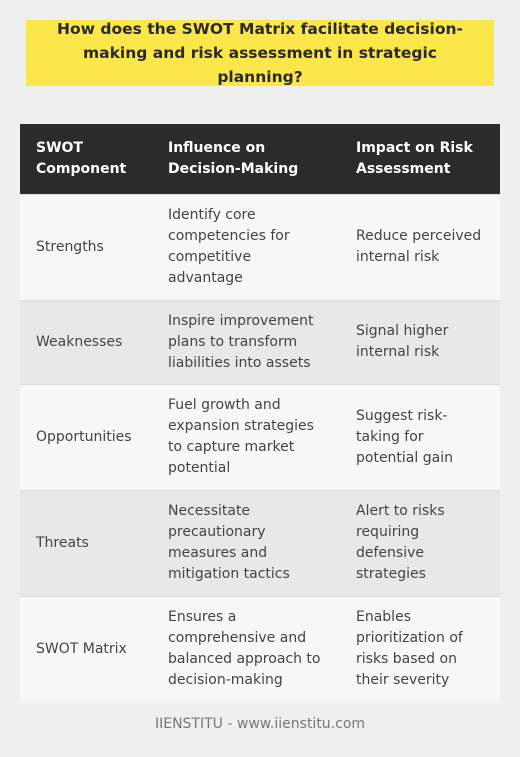 Image resolution: width=520 pixels, height=757 pixels. Describe the element at coordinates (246, 159) in the screenshot. I see `column-header-decision-making: Influence on Decision-Making` at that location.